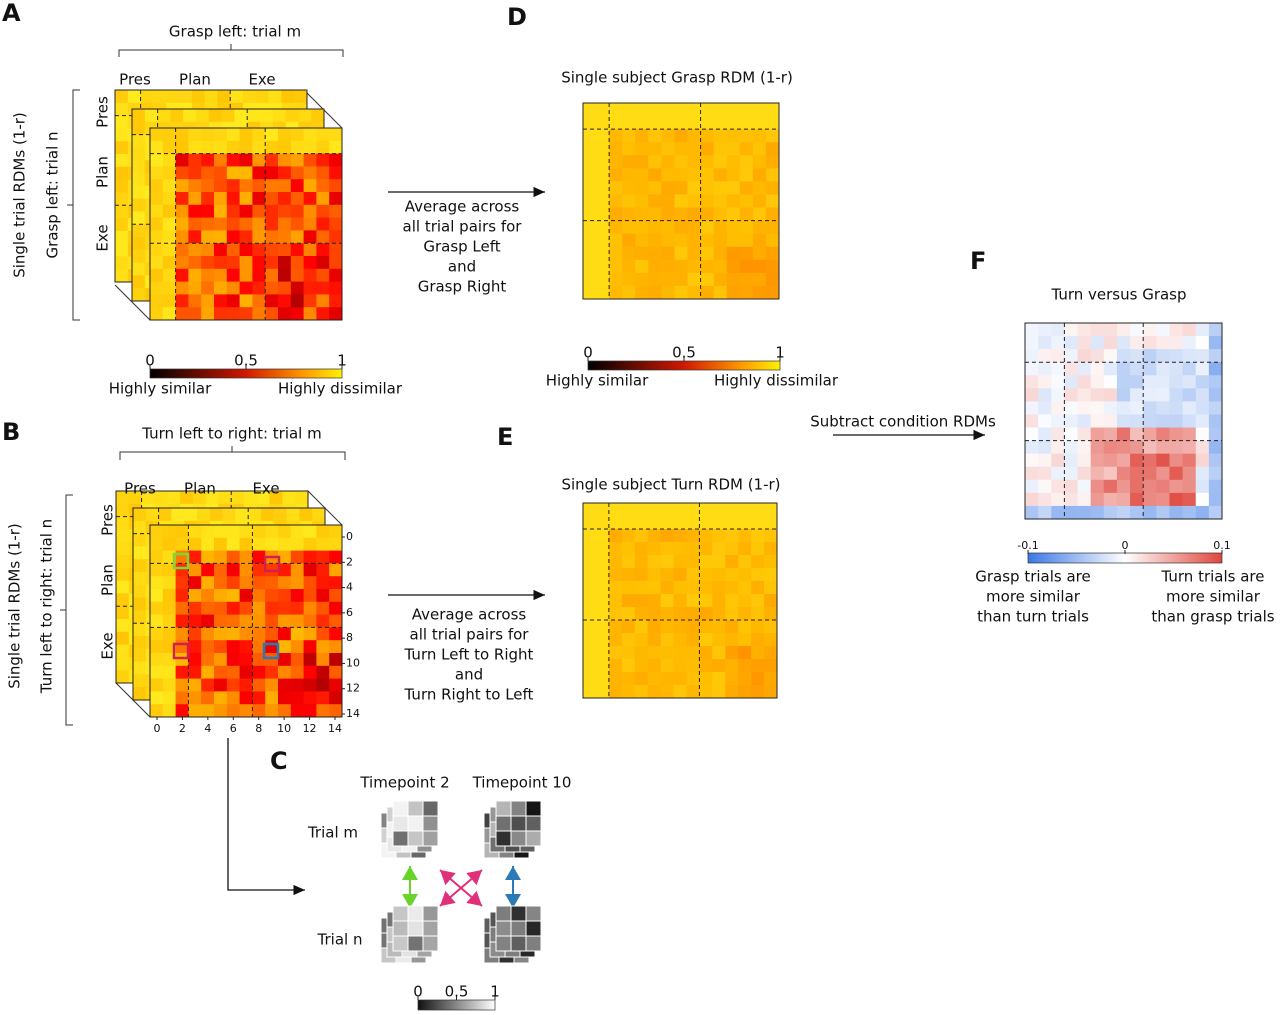 The width and height of the screenshot is (1280, 1015). Describe the element at coordinates (430, 913) in the screenshot. I see `voxel` at that location.